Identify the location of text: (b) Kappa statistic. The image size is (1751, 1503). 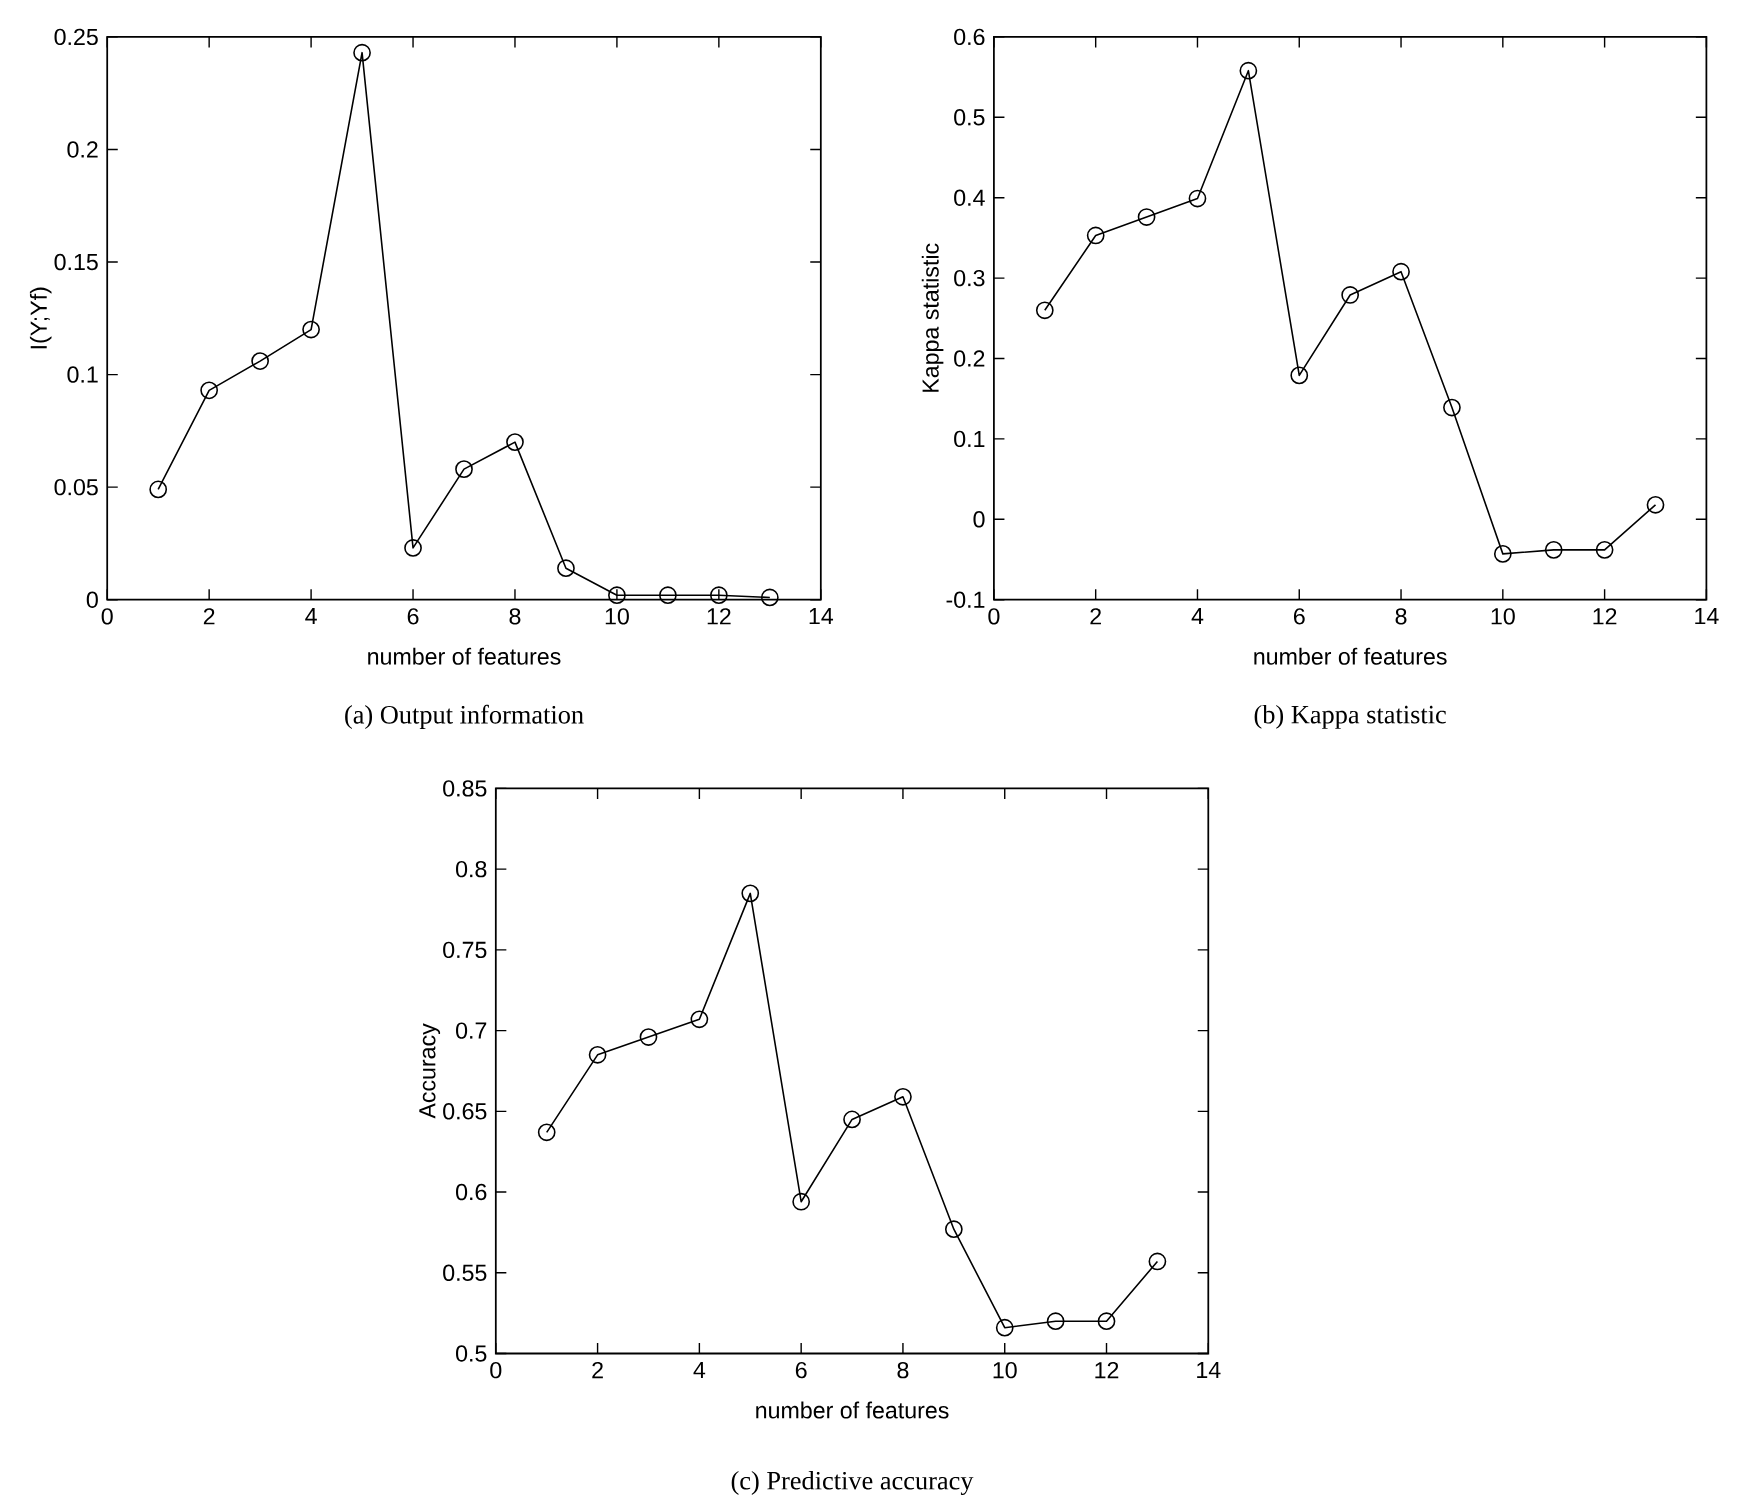
(1350, 717).